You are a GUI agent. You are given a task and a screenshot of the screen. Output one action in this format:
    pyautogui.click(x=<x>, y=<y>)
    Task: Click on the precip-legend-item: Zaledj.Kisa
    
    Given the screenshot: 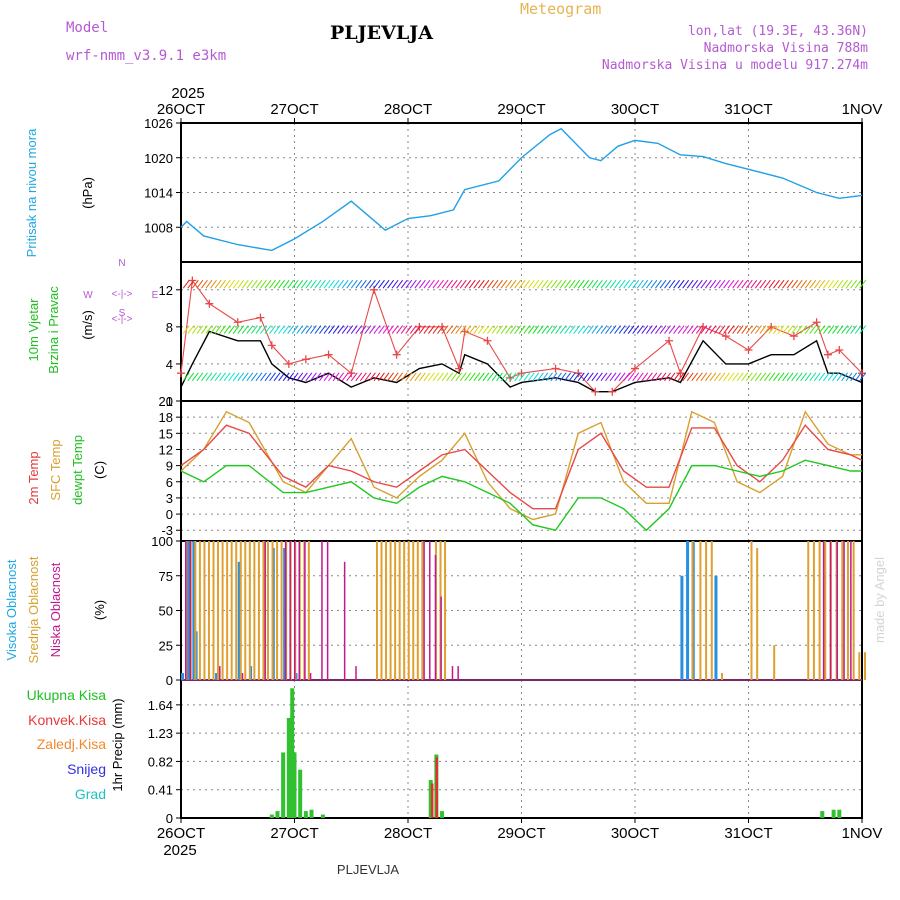 What is the action you would take?
    pyautogui.click(x=71, y=744)
    